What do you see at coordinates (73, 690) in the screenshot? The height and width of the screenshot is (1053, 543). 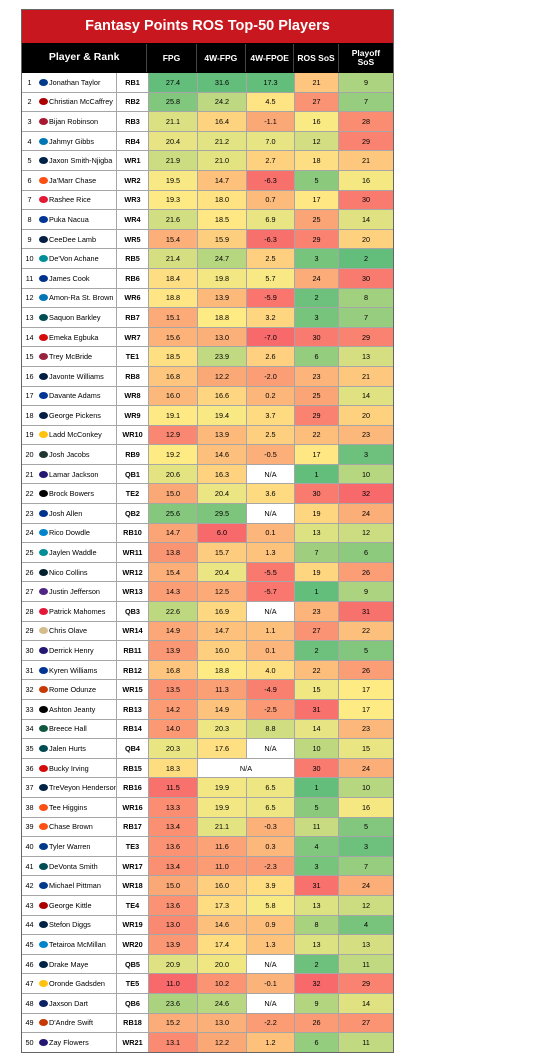 I see `player-name-cell: Rome Odunze` at bounding box center [73, 690].